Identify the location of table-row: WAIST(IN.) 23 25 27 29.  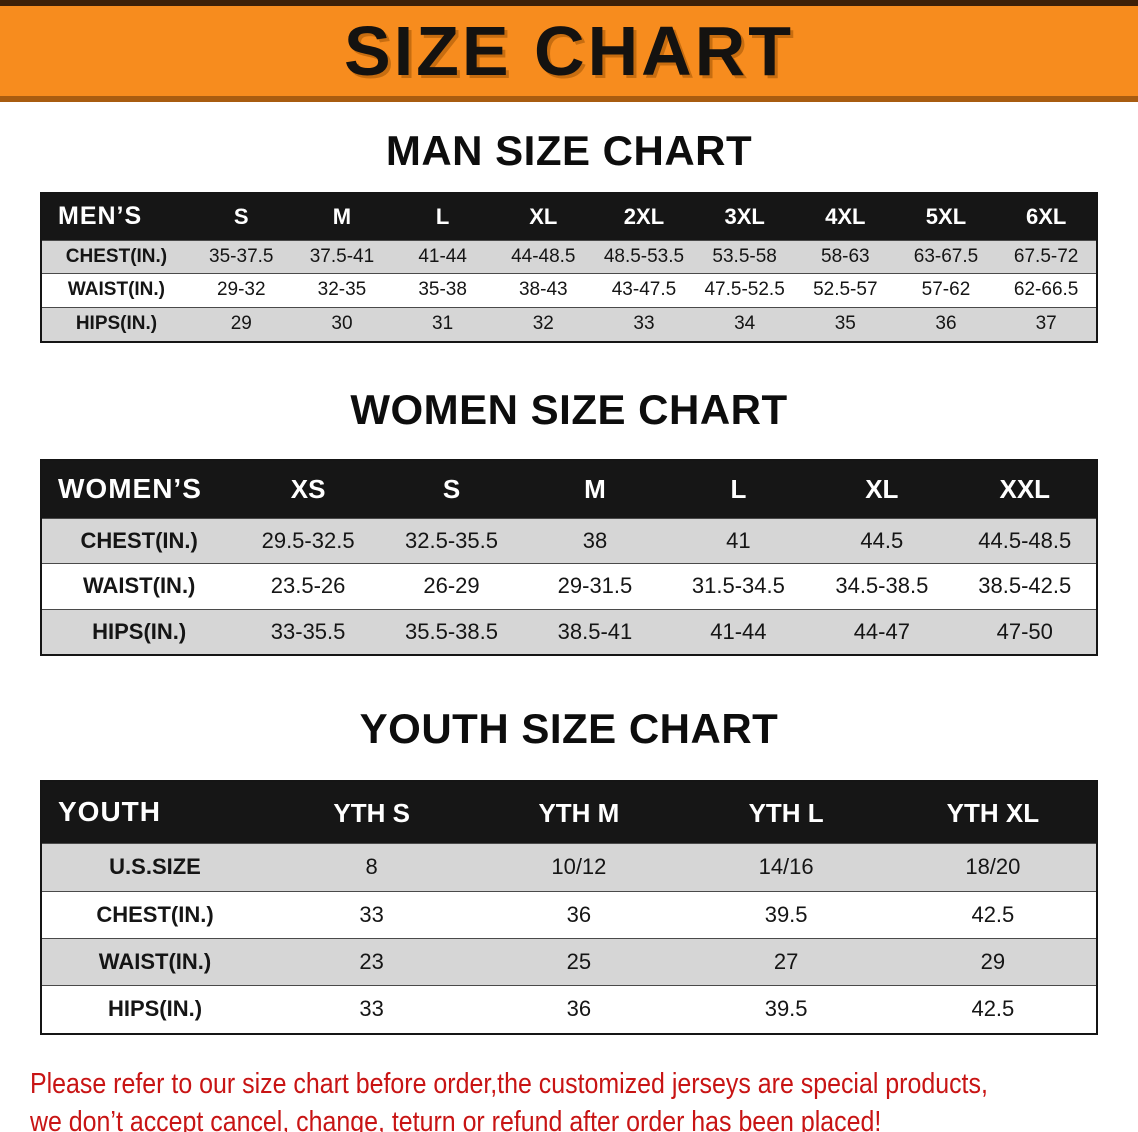
(569, 962).